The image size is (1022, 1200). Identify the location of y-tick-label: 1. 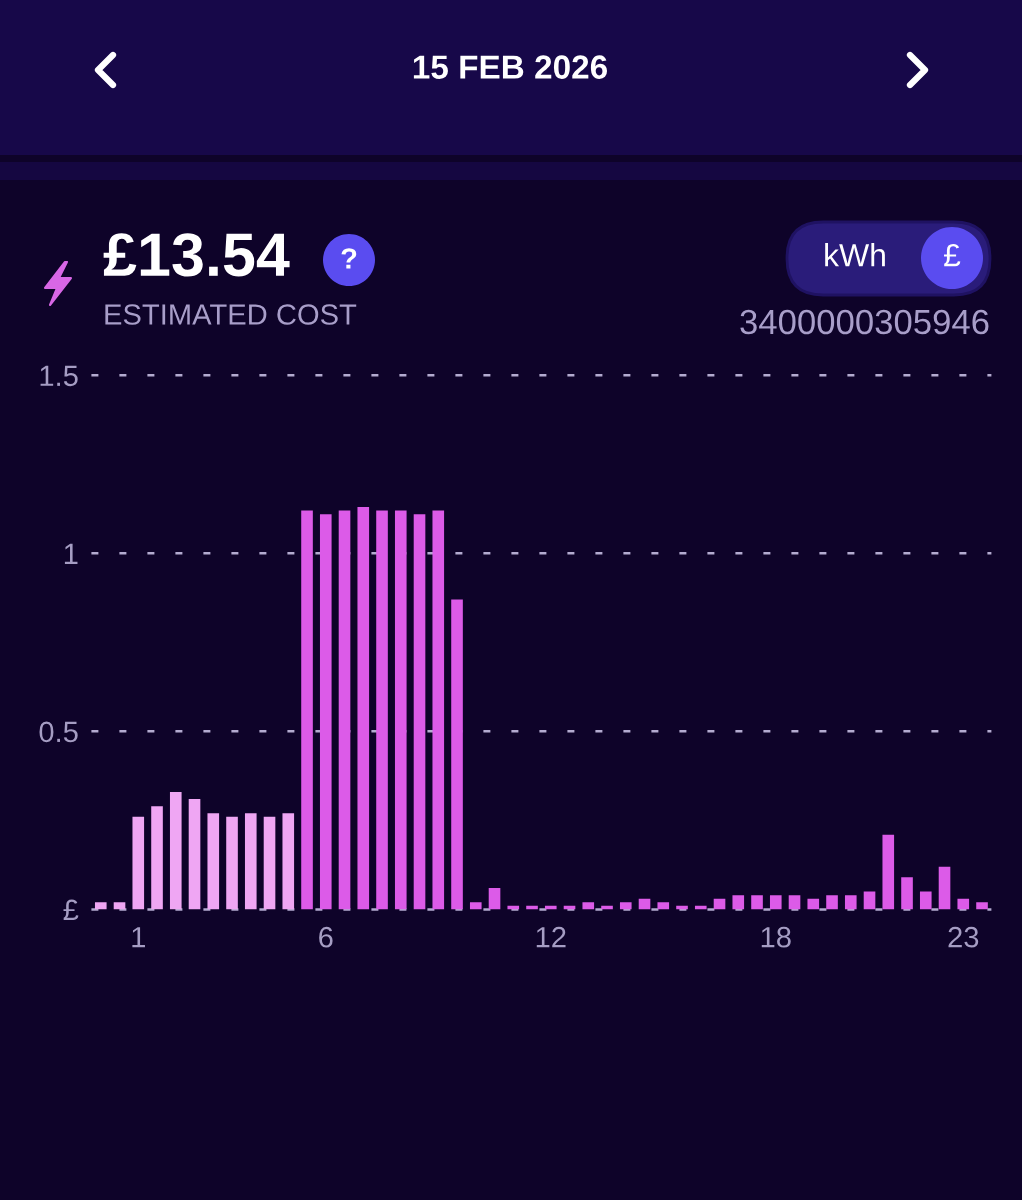
(71, 553).